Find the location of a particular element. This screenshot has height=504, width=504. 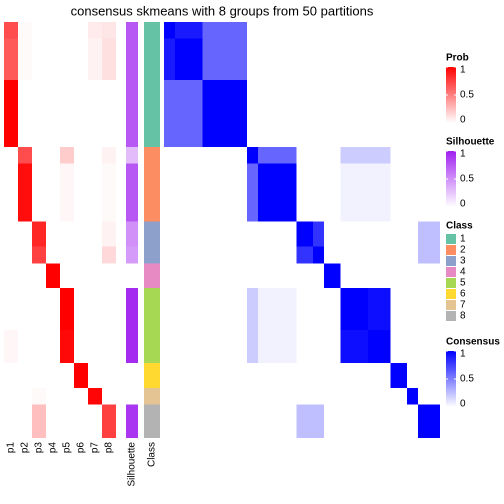

column-label: p3 is located at coordinates (39, 448).